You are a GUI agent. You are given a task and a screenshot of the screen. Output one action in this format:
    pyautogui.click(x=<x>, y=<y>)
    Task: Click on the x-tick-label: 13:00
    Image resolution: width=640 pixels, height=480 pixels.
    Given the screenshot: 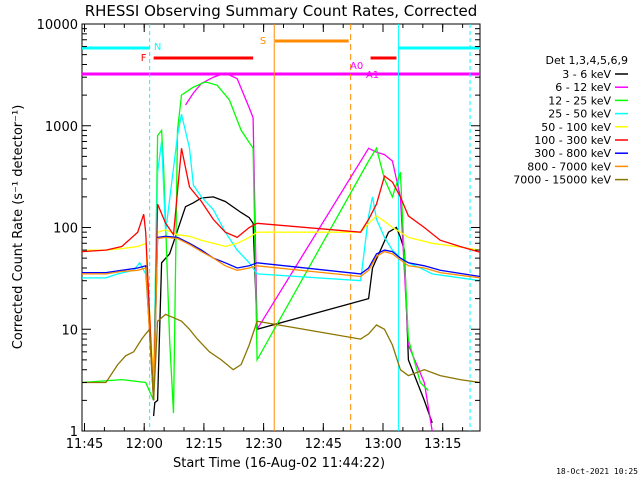 What is the action you would take?
    pyautogui.click(x=382, y=444)
    